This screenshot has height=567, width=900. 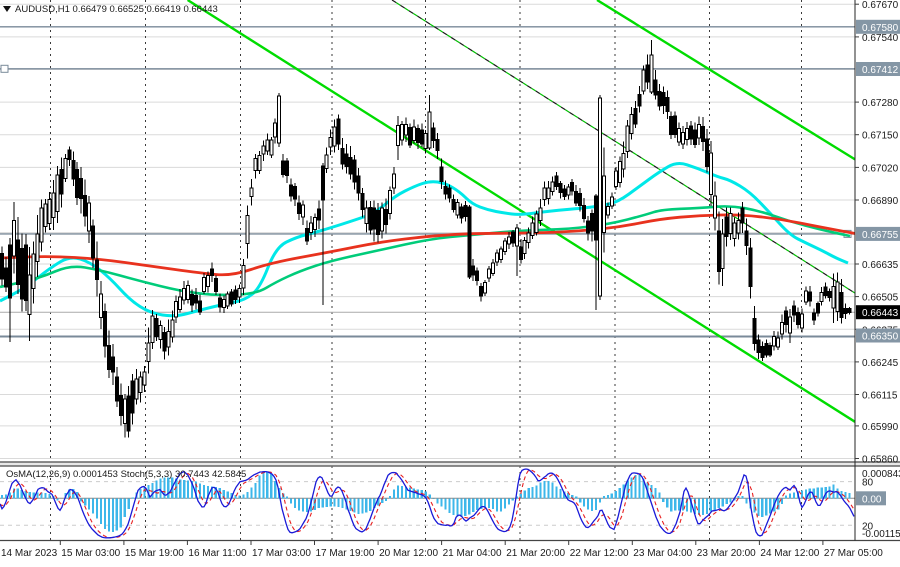 What do you see at coordinates (217, 553) in the screenshot?
I see `svg-text: 16 Mar 11:00` at bounding box center [217, 553].